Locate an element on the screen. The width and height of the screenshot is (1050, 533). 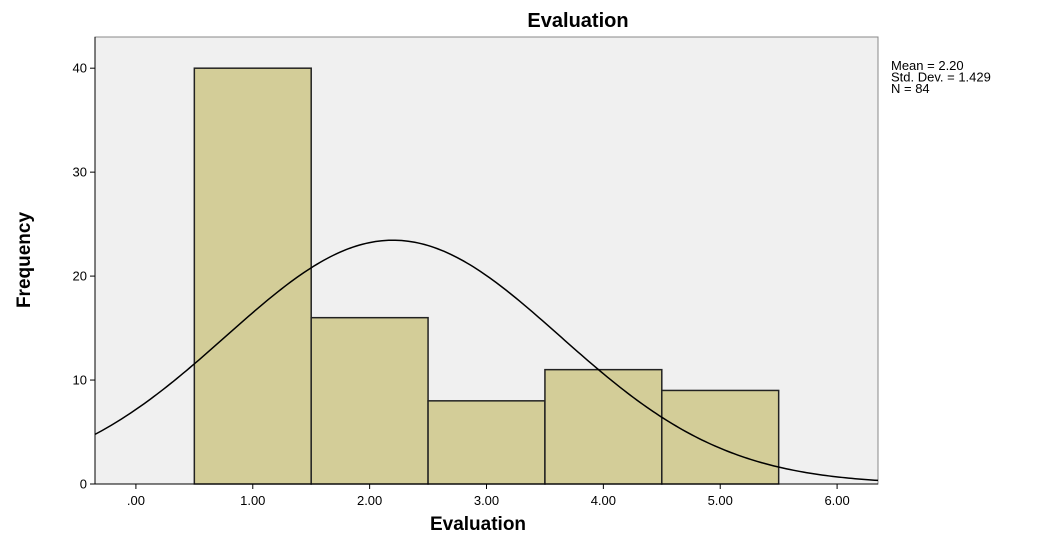
x-tick-label: 2.00 is located at coordinates (369, 500).